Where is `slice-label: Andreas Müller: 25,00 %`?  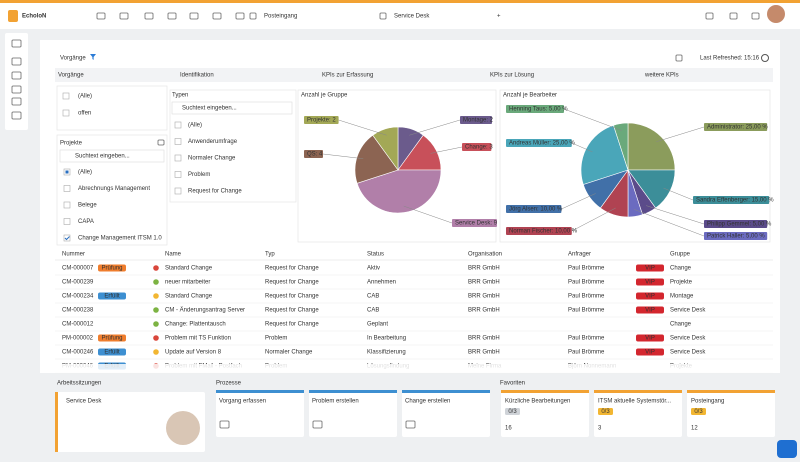
slice-label: Andreas Müller: 25,00 % is located at coordinates (542, 144).